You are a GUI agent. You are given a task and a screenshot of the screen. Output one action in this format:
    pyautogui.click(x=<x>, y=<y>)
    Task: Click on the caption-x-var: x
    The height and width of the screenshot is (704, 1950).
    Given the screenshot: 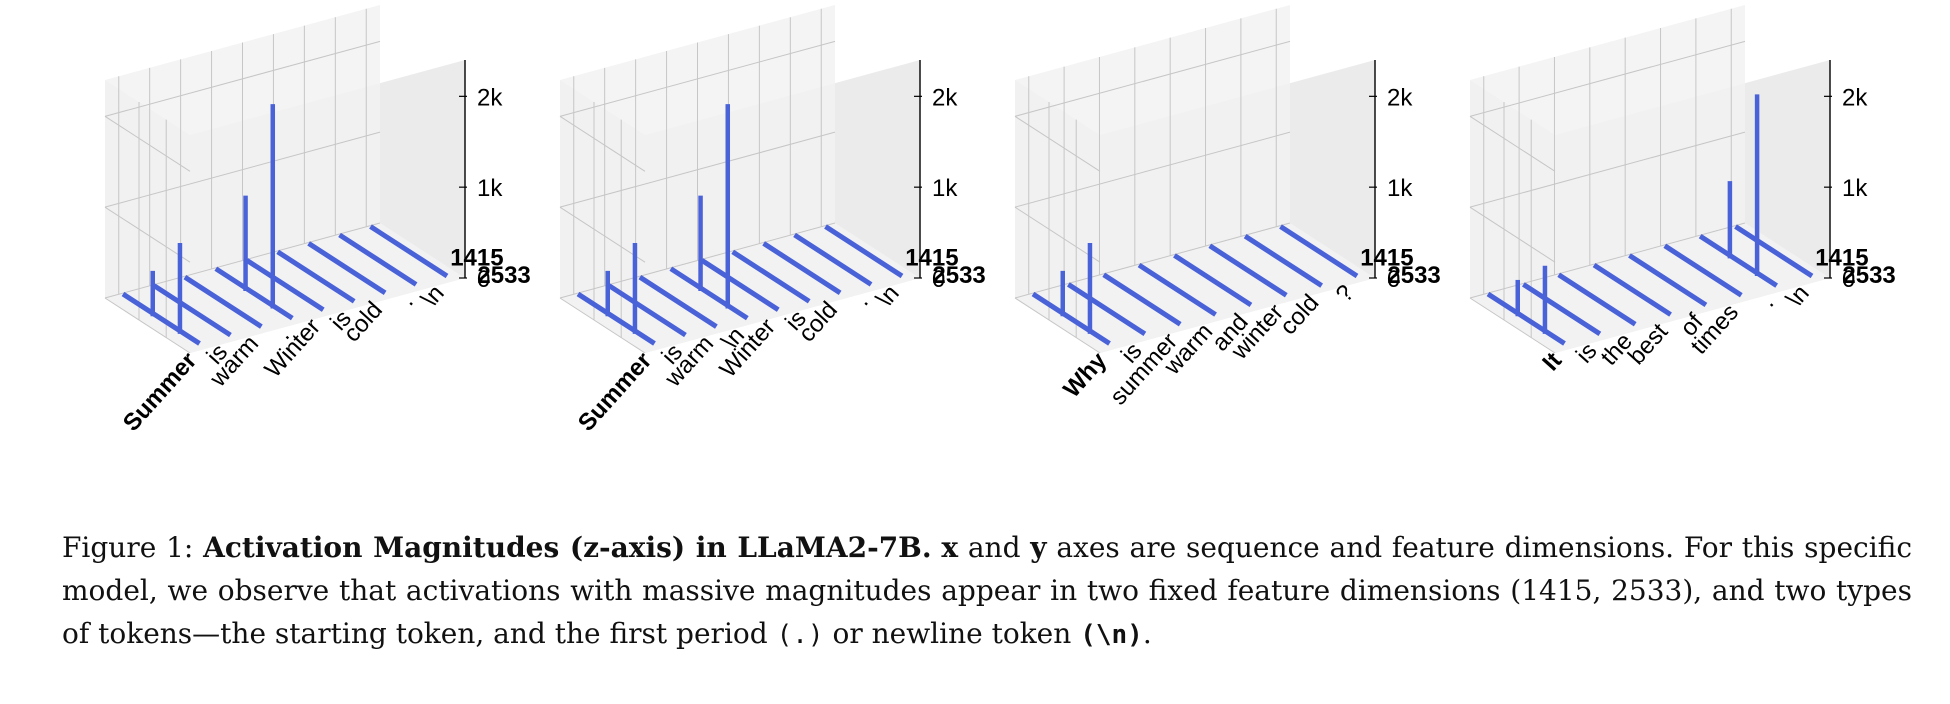 What is the action you would take?
    pyautogui.click(x=950, y=547)
    